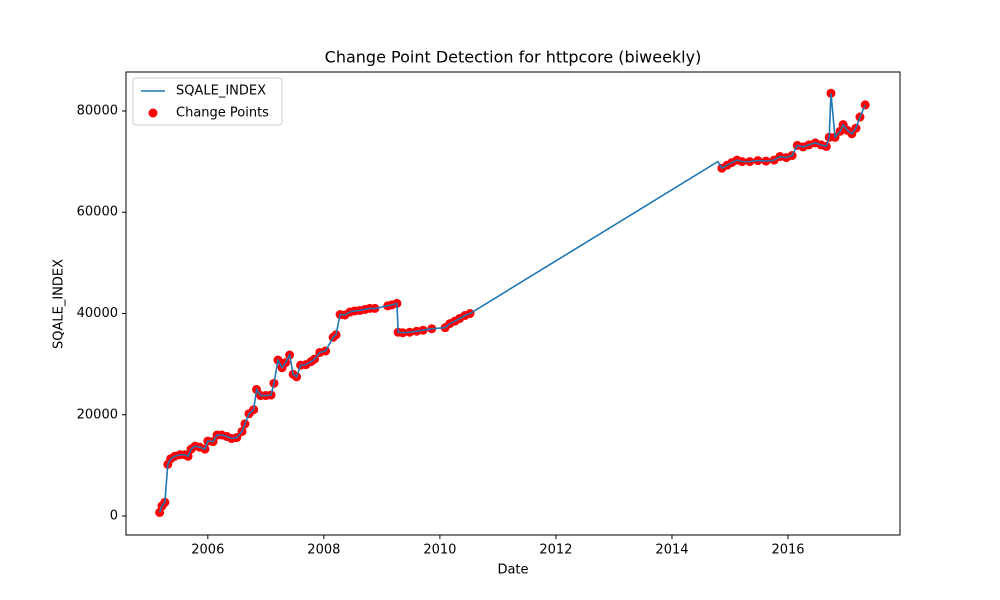  Describe the element at coordinates (207, 101) in the screenshot. I see `legend-box` at that location.